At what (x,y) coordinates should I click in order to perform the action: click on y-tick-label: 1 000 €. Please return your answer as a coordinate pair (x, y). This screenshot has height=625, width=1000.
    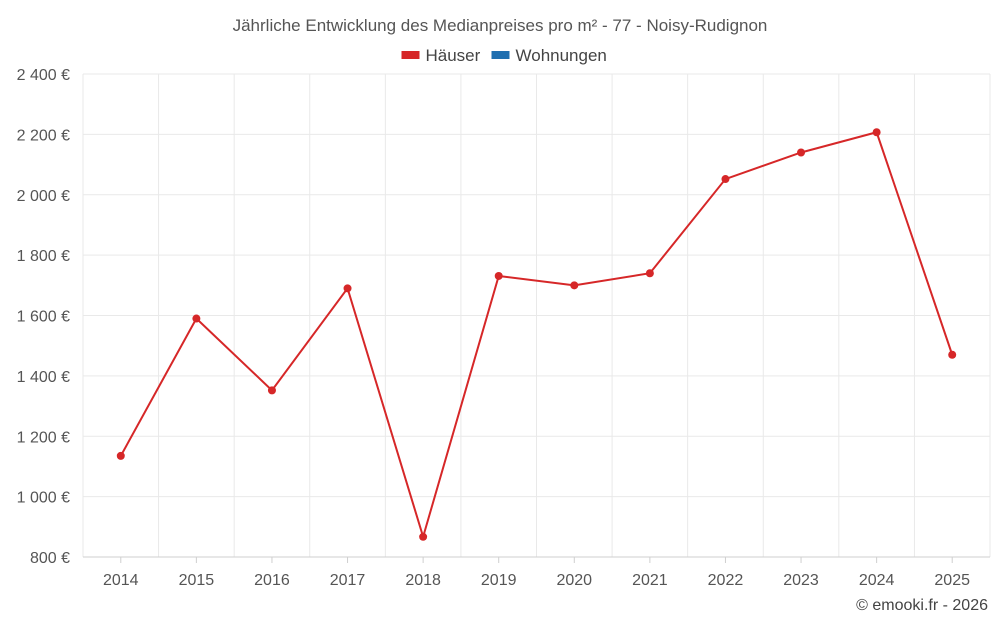
    Looking at the image, I should click on (43, 498).